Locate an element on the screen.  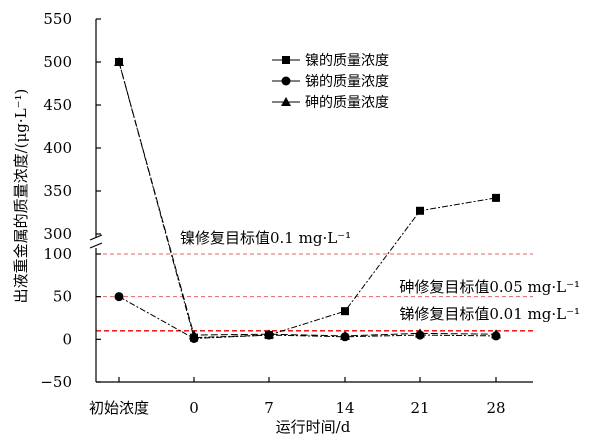
x-tick-label: 21 is located at coordinates (419, 408).